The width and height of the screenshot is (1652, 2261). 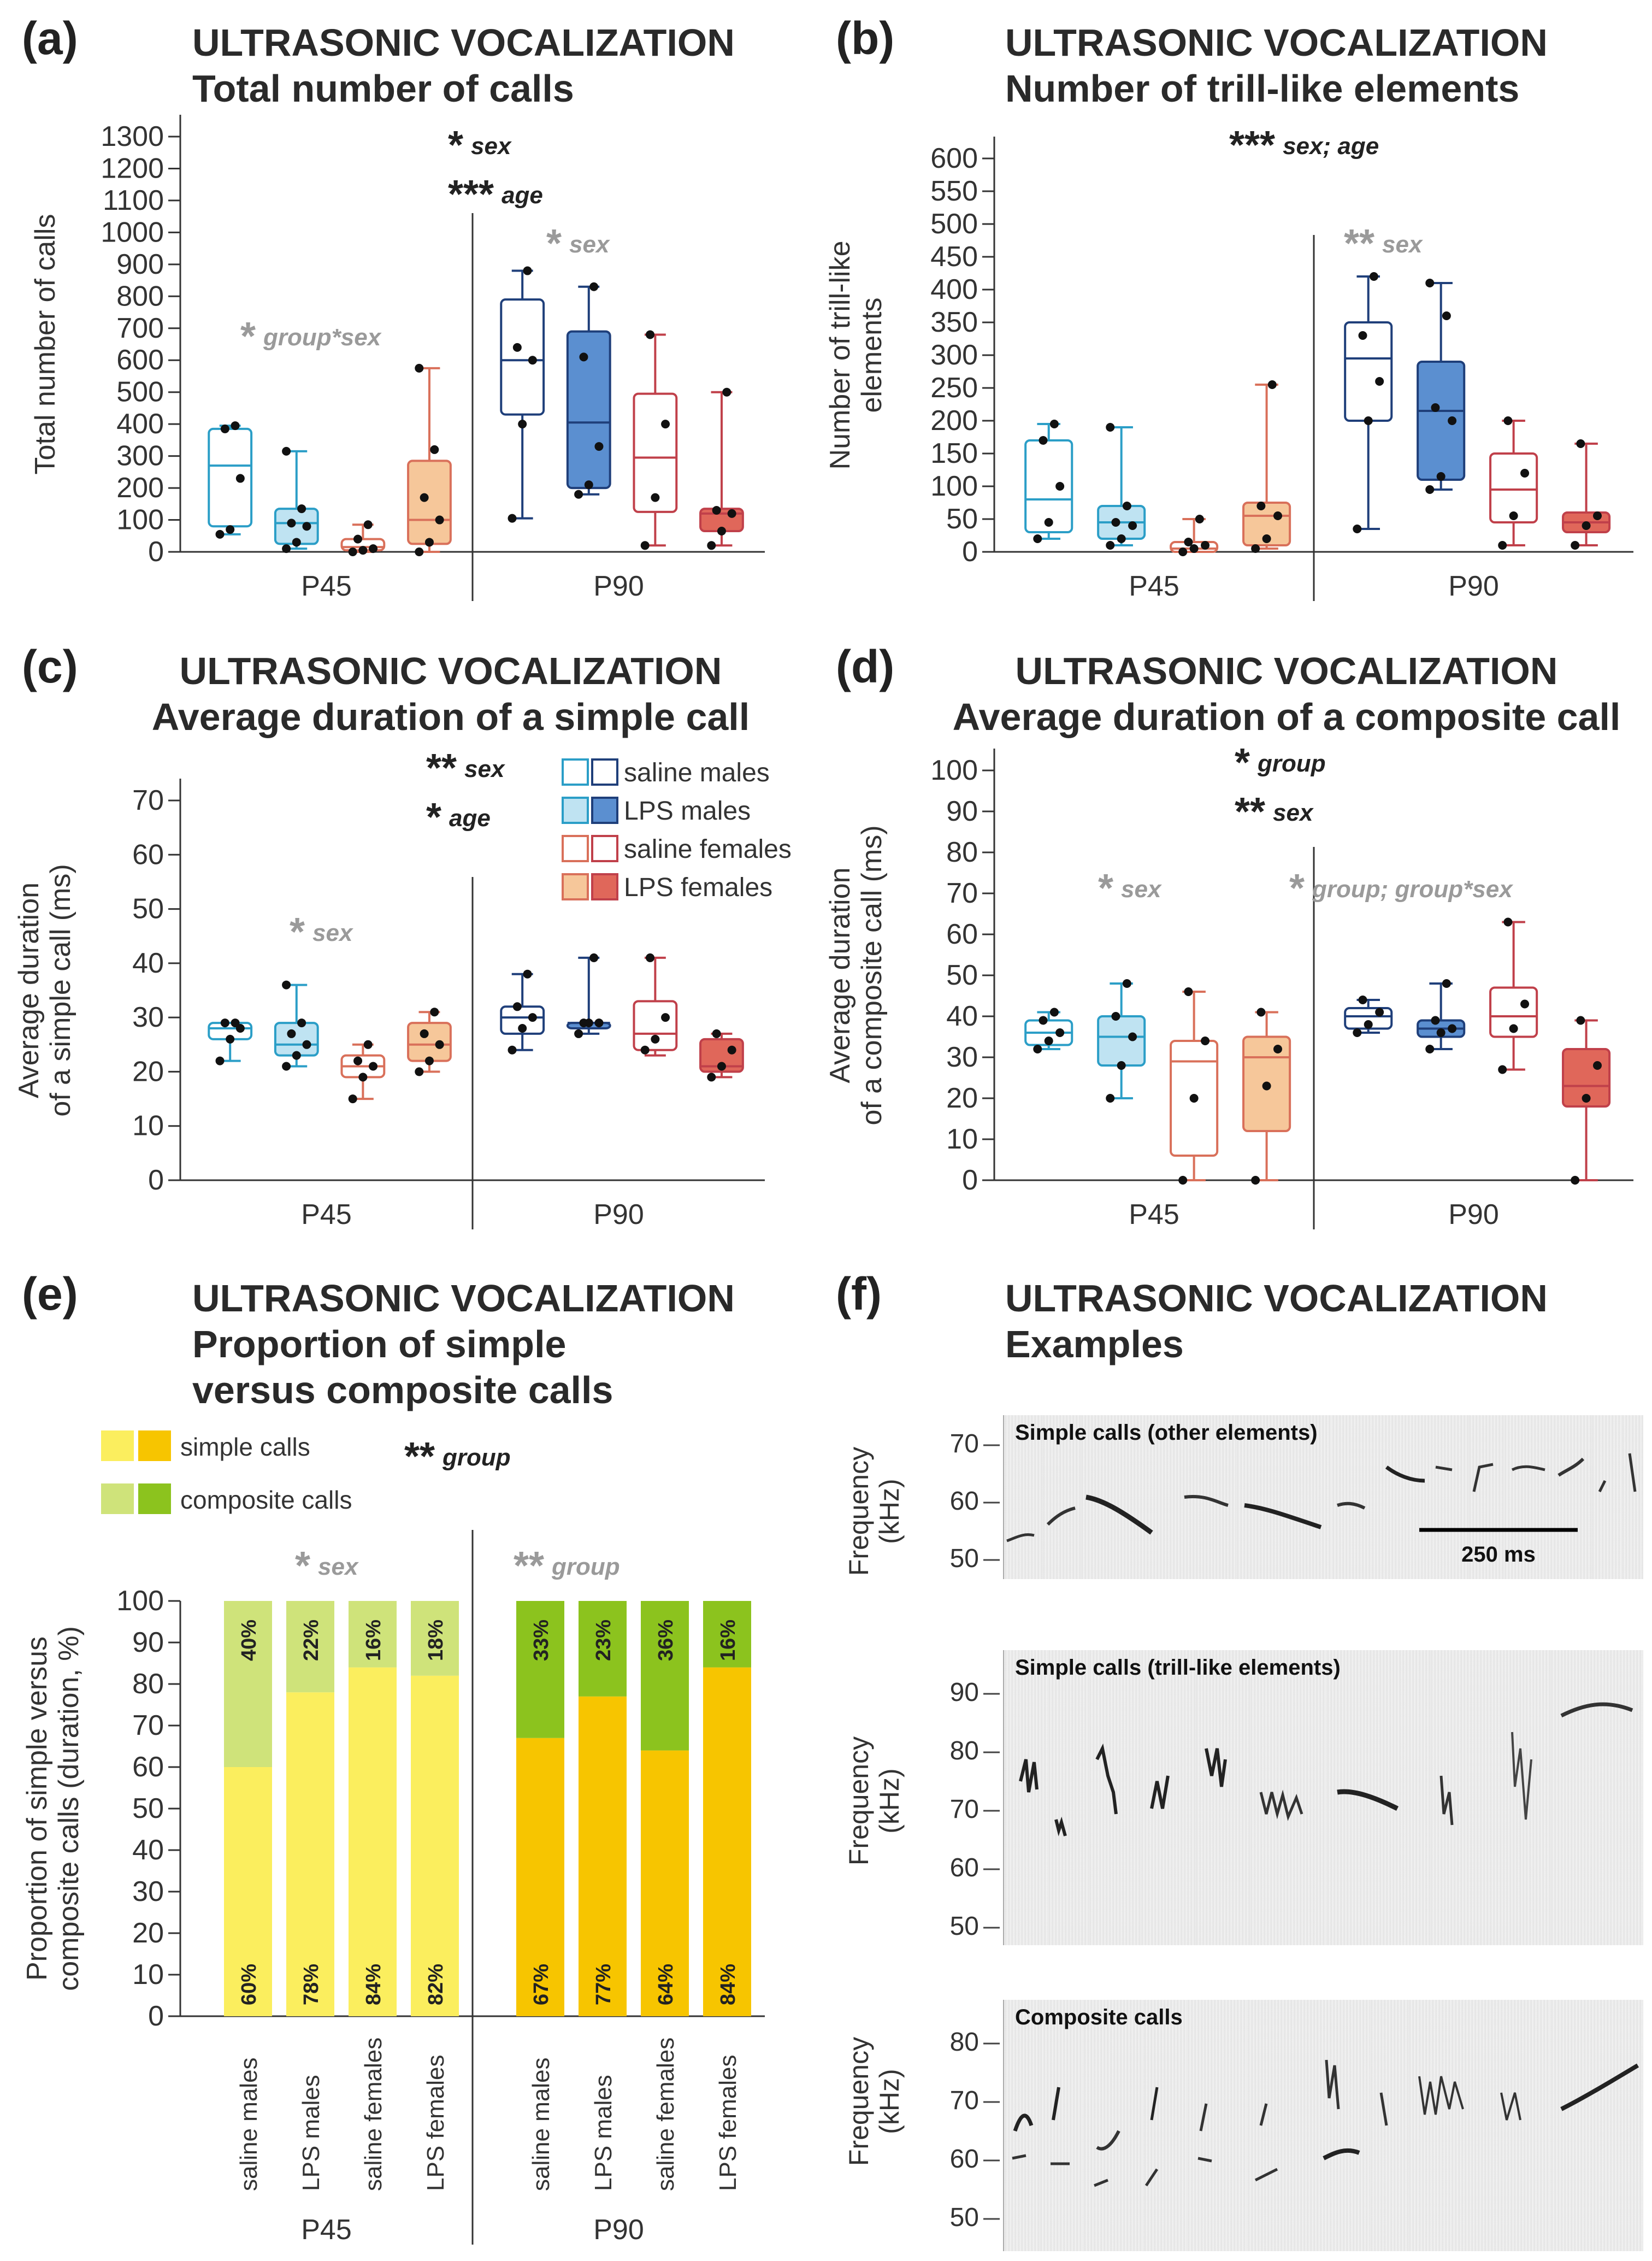 I want to click on bar-P90-saline-females: 64% 36% saline females, so click(x=665, y=1896).